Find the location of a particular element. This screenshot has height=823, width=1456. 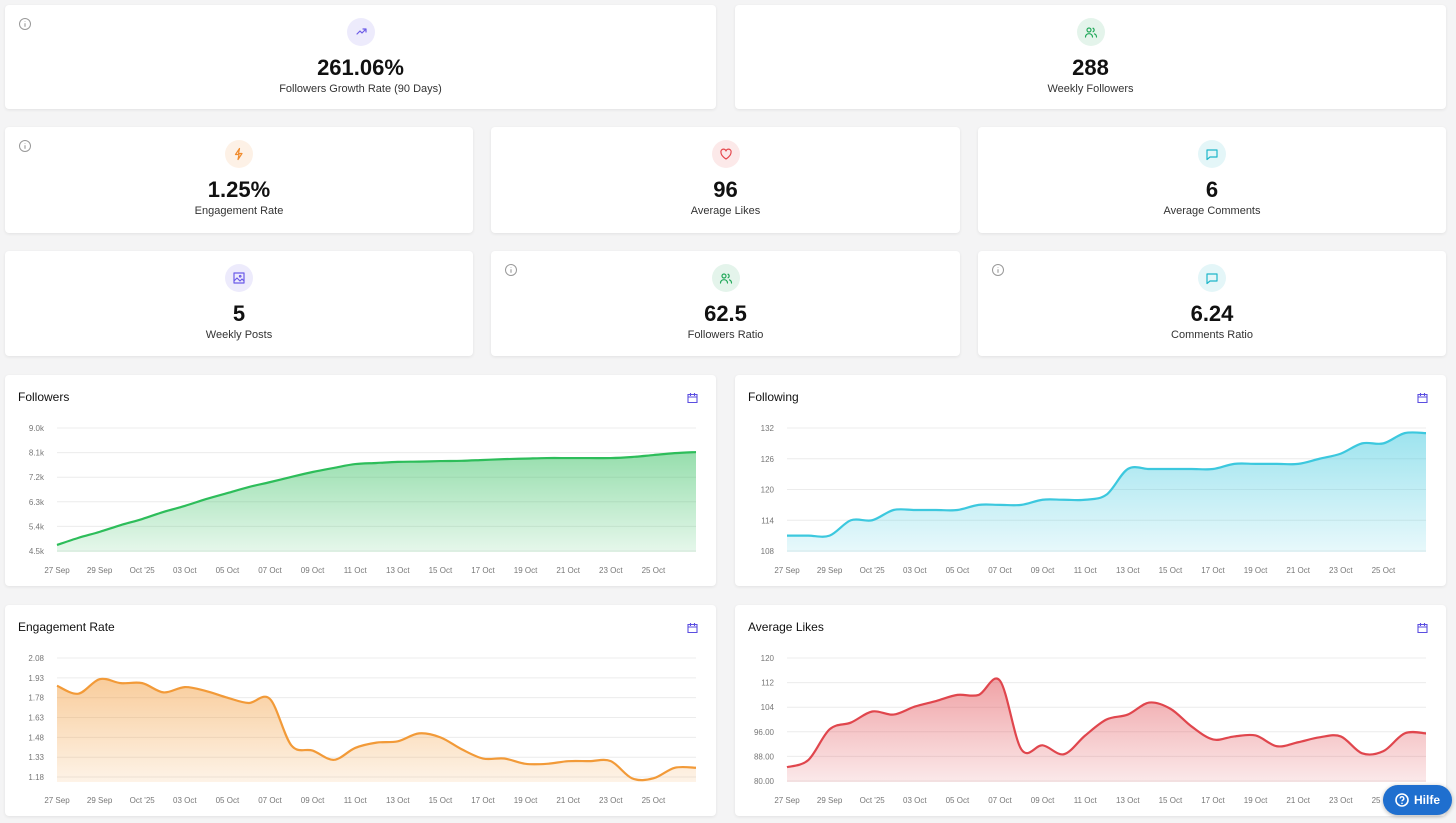

x-tick-label: 15 Oct is located at coordinates (441, 570).